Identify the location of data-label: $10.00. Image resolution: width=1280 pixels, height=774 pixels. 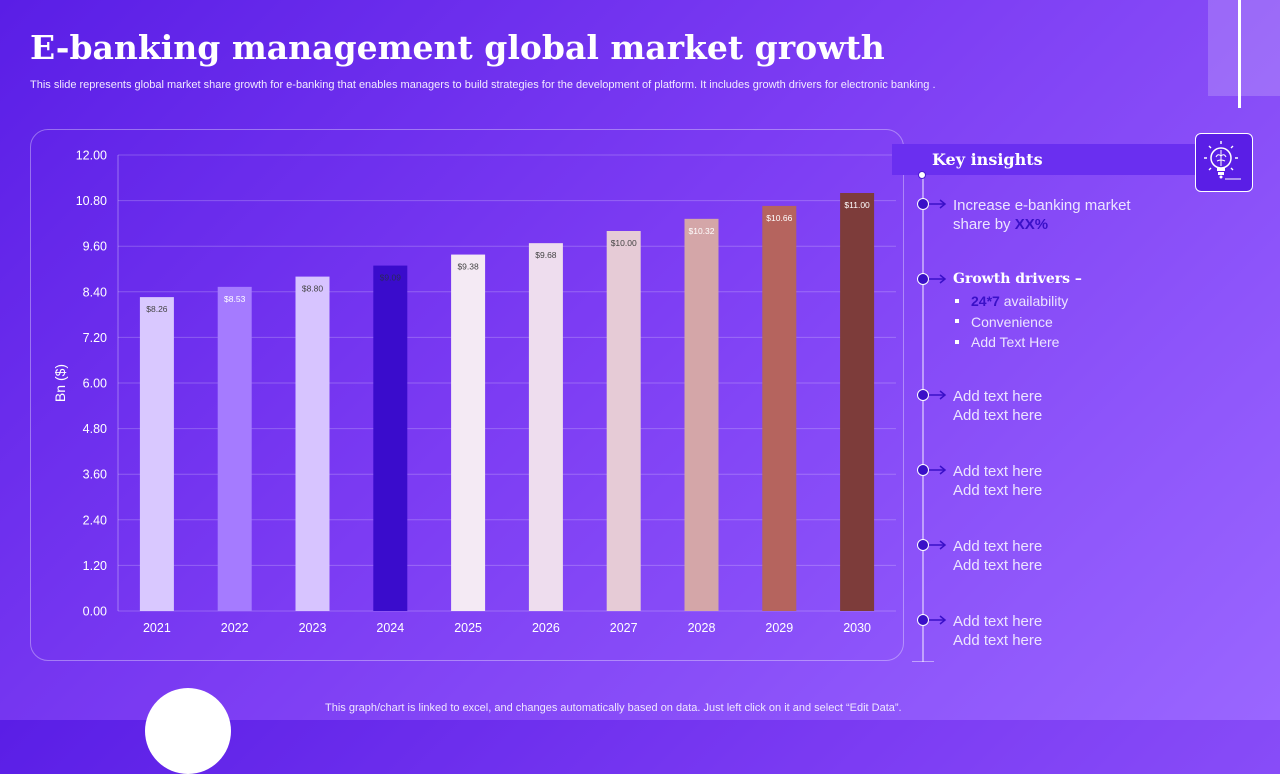
(624, 243).